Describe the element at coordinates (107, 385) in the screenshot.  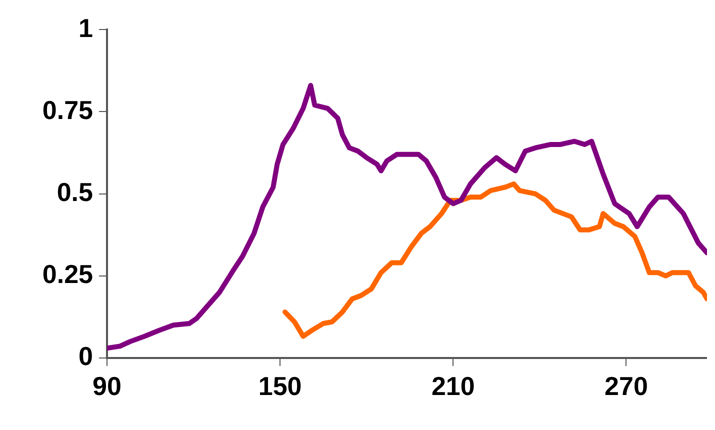
I see `x-tick-label: 90` at that location.